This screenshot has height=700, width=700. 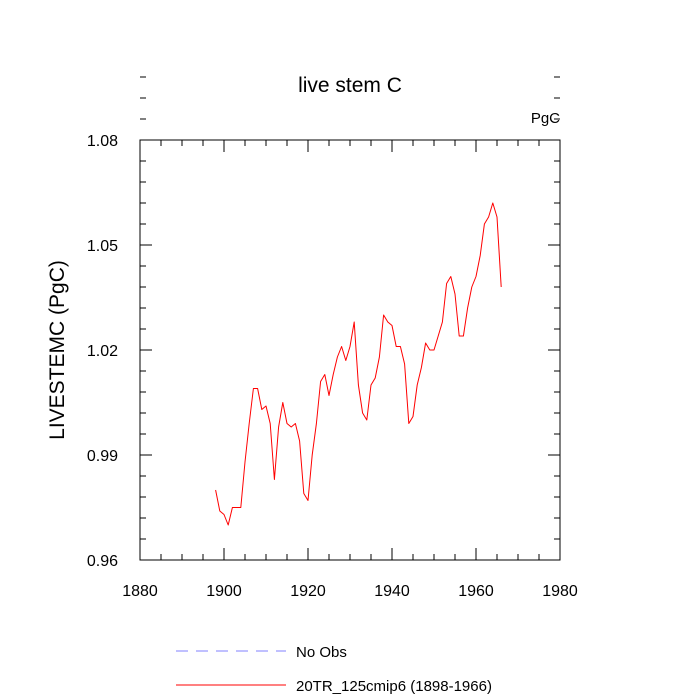 What do you see at coordinates (392, 591) in the screenshot?
I see `x-tick-label: 1940` at bounding box center [392, 591].